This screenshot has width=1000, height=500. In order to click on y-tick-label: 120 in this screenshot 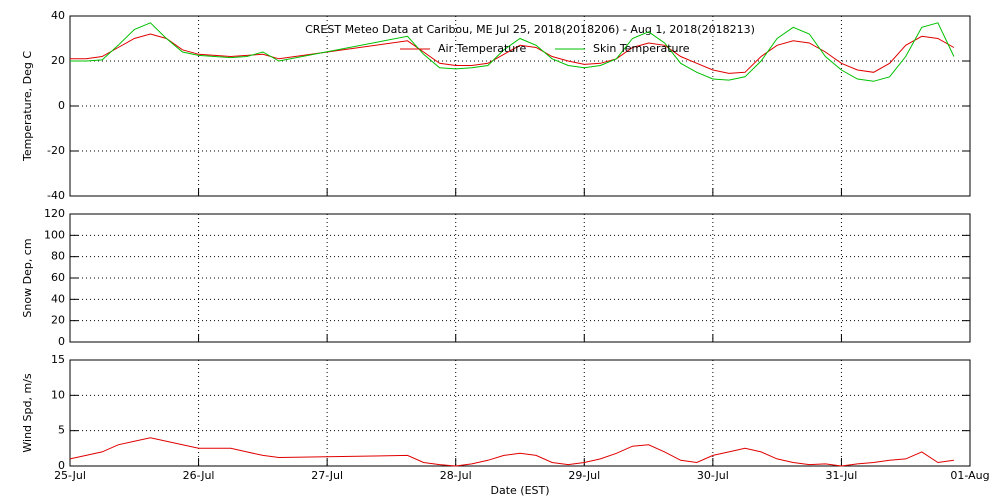, I will do `click(54, 213)`.